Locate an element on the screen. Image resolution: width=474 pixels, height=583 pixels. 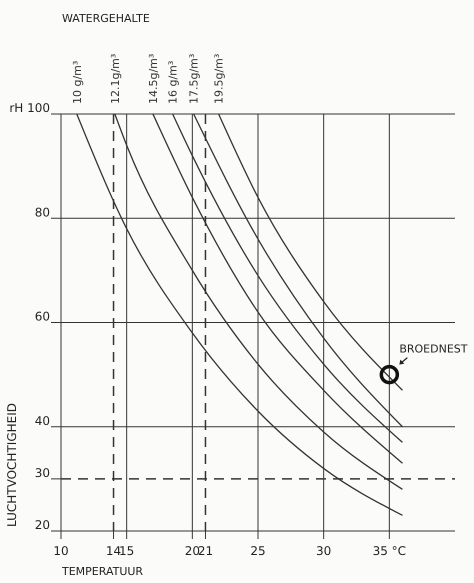
text: 12.1g/m³ is located at coordinates (115, 79).